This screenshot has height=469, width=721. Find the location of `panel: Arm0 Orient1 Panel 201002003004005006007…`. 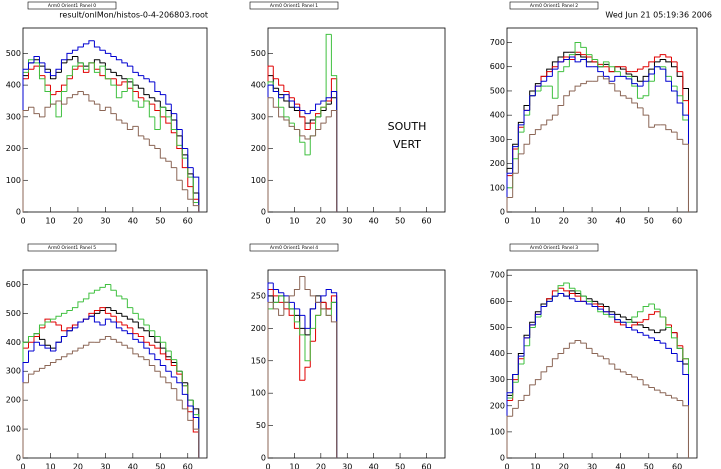

panel: Arm0 Orient1 Panel 201002003004005006007… is located at coordinates (594, 113).